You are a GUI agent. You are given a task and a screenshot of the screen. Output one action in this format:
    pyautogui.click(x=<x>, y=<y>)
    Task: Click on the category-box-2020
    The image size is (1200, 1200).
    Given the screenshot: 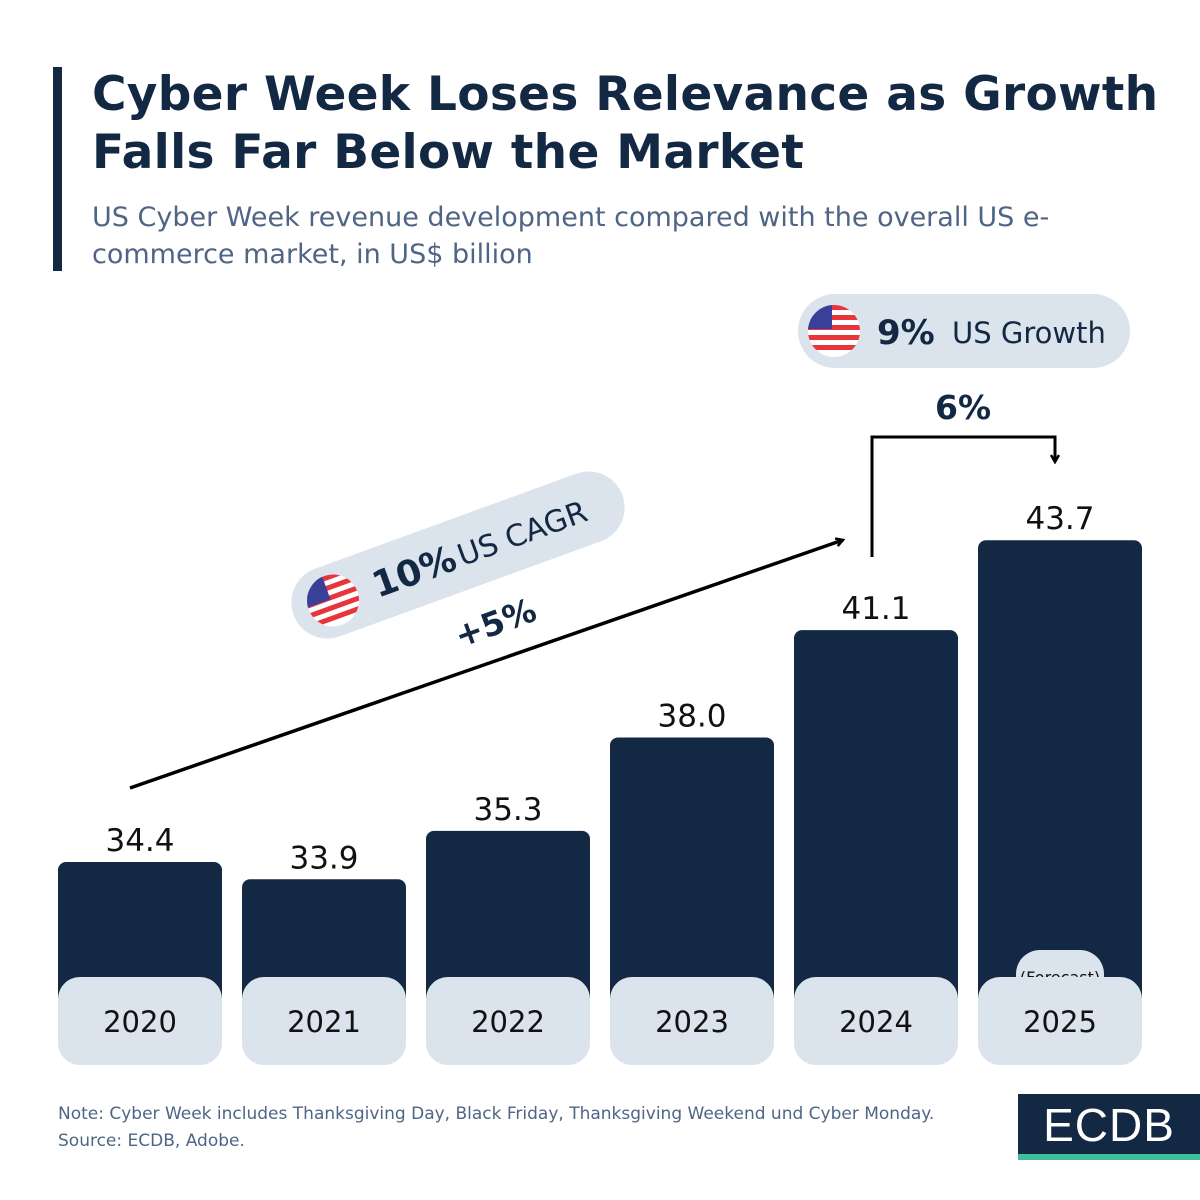 What is the action you would take?
    pyautogui.click(x=140, y=1021)
    